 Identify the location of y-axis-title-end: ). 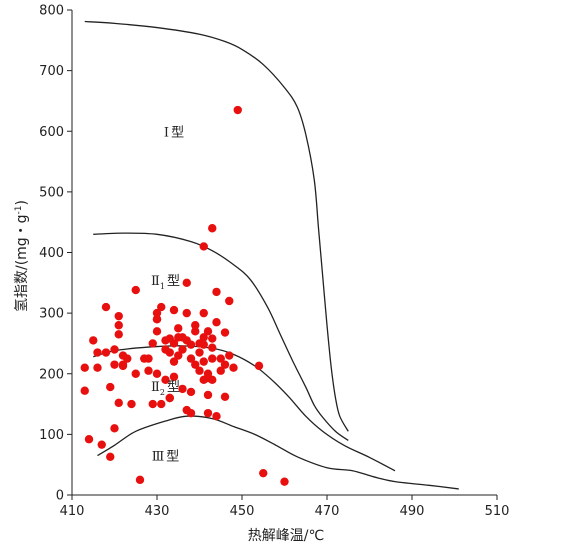
(22, 202).